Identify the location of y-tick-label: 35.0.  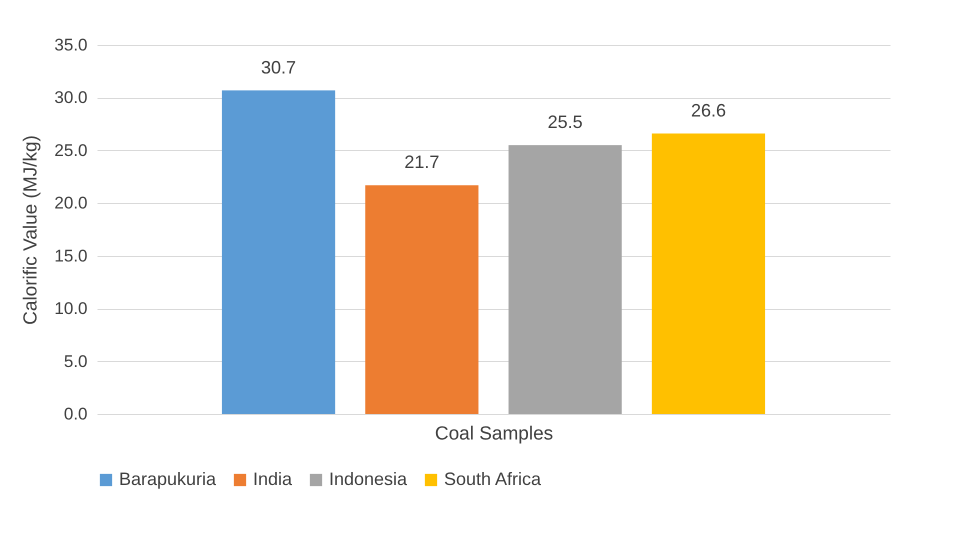
(71, 45).